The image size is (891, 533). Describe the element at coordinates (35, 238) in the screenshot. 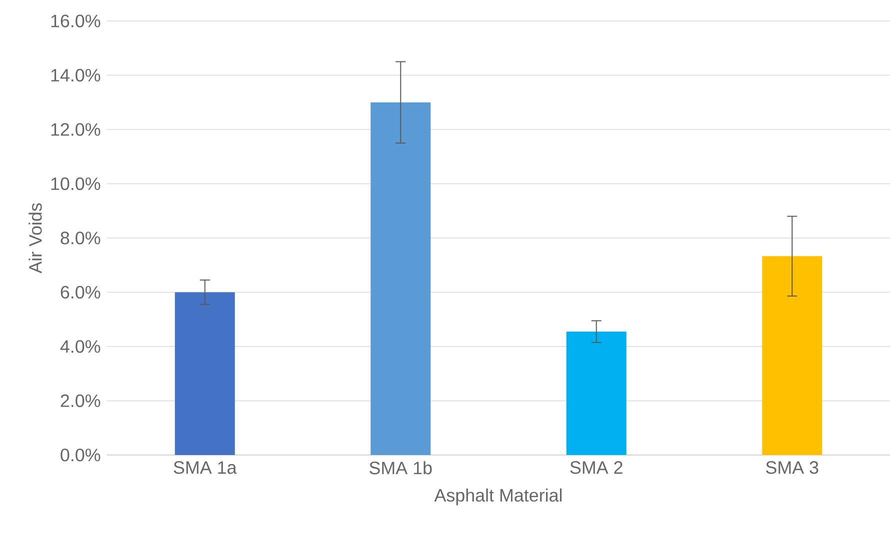

I see `y-axis-title: Air Voids` at that location.